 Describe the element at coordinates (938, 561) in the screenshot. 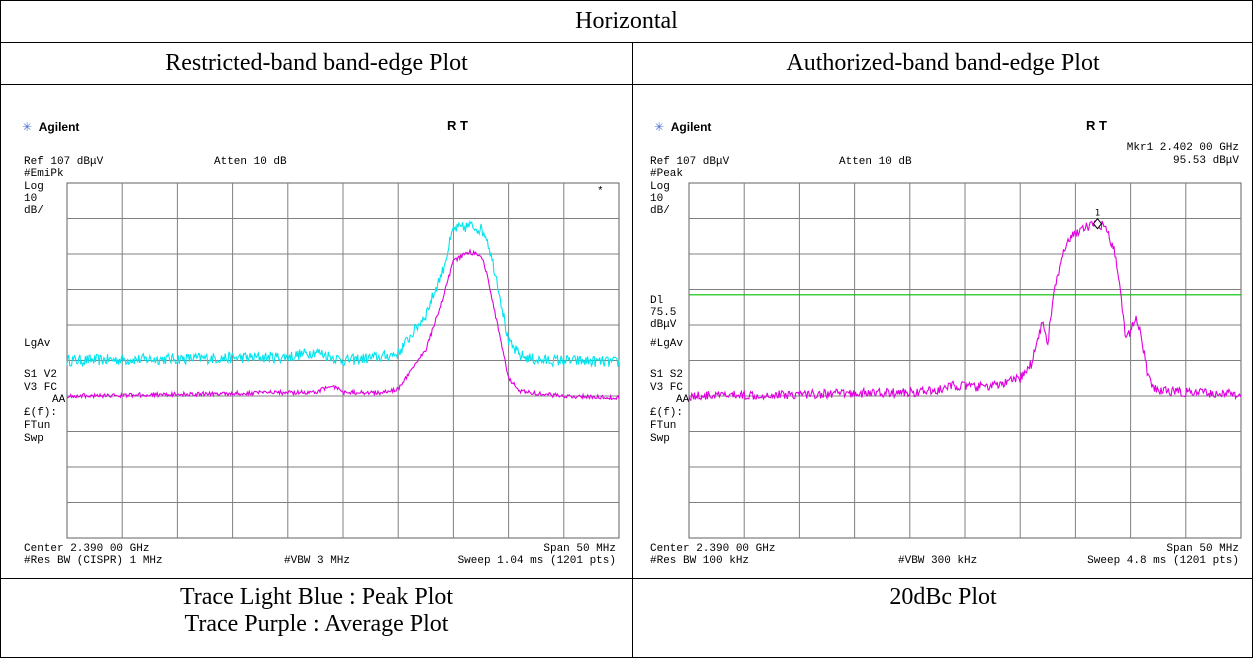

I see `right-vbw: #VBW 300 kHz` at that location.